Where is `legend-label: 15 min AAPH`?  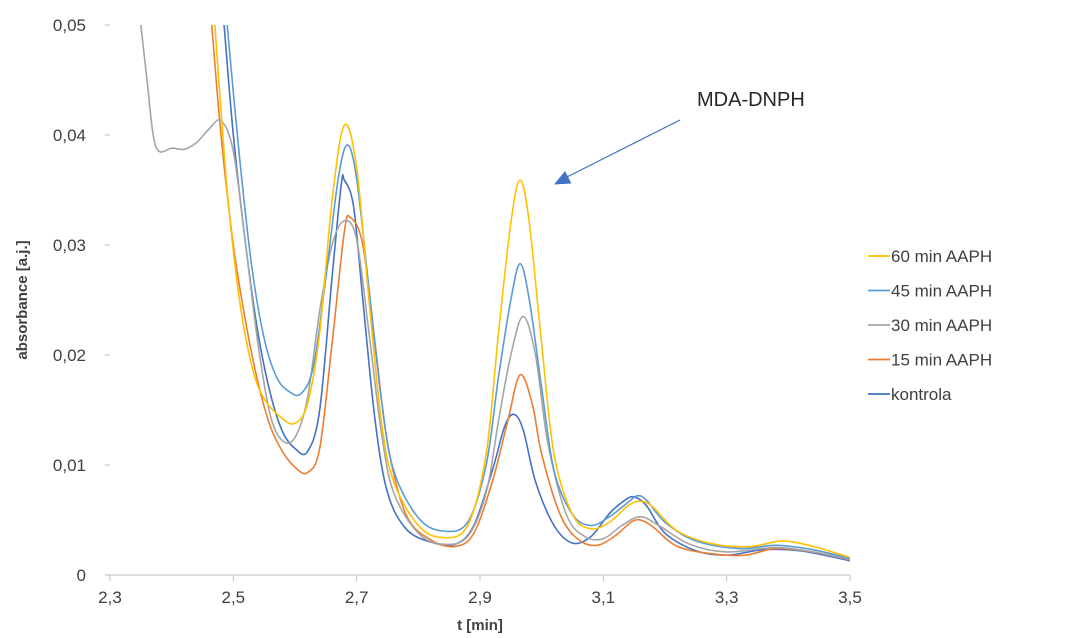
legend-label: 15 min AAPH is located at coordinates (941, 360).